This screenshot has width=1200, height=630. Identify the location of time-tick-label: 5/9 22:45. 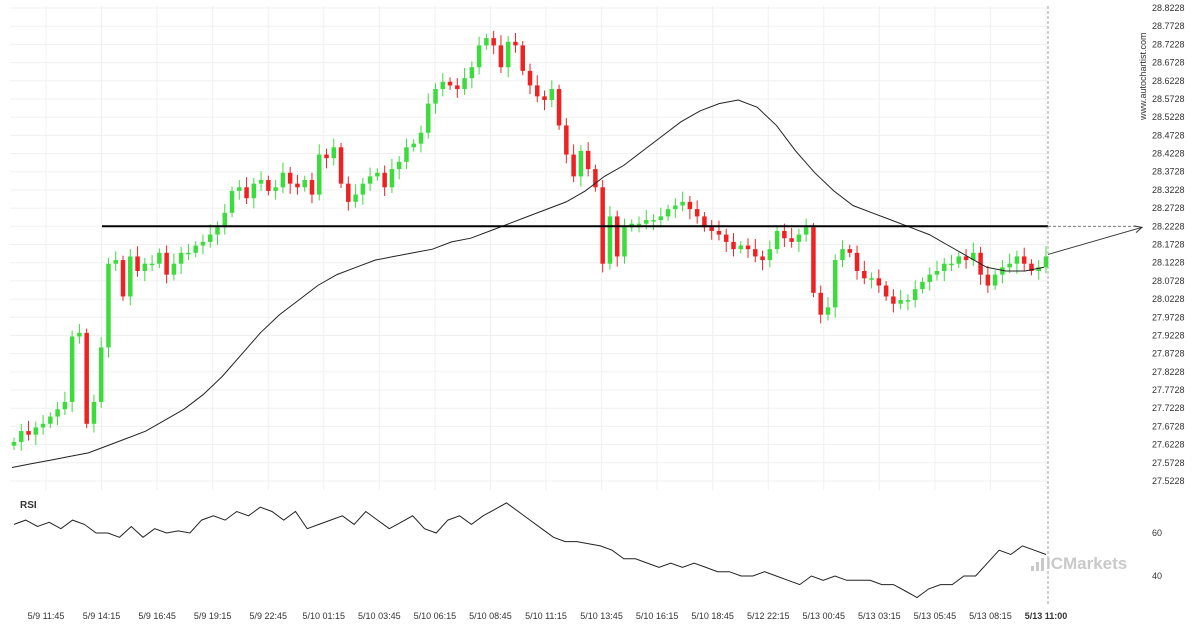
(268, 616).